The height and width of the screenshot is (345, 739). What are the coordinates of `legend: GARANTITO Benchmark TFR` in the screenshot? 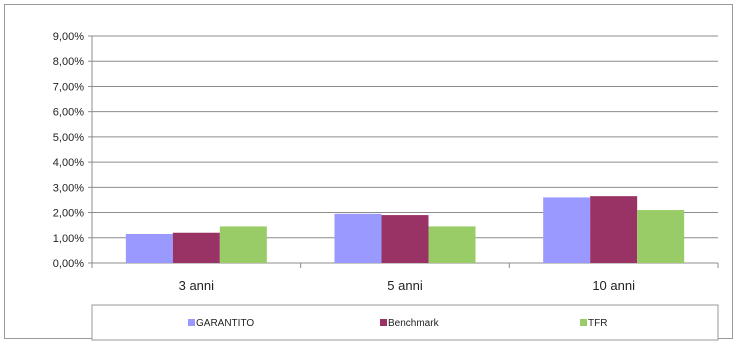 It's located at (405, 322).